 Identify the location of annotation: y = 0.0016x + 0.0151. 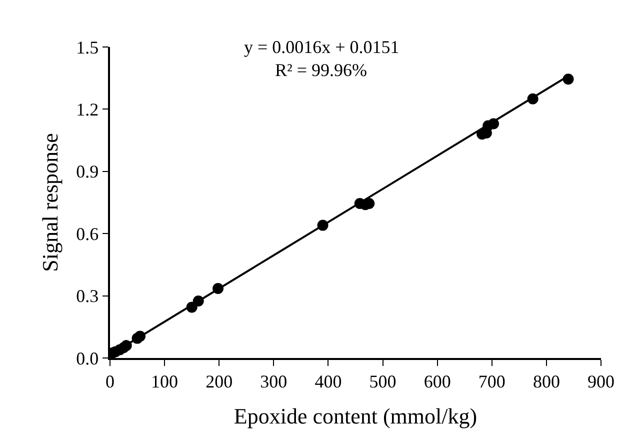
(322, 47).